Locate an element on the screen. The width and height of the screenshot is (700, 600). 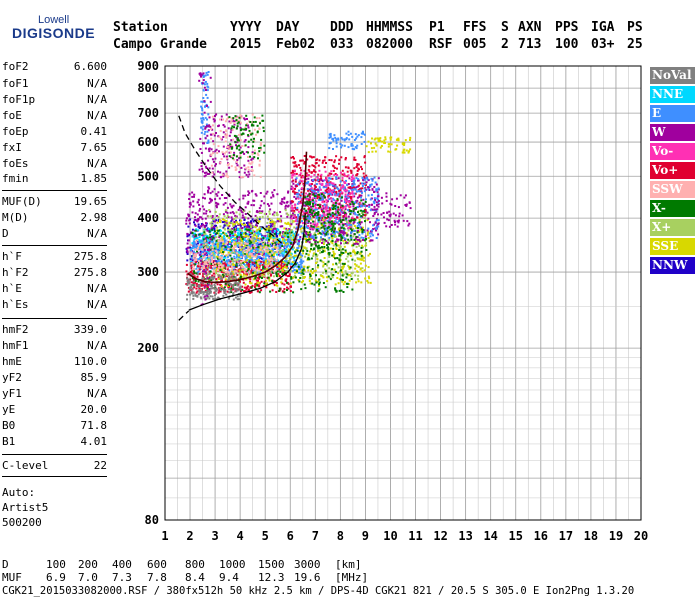
y-tick-label: 500 is located at coordinates (148, 176).